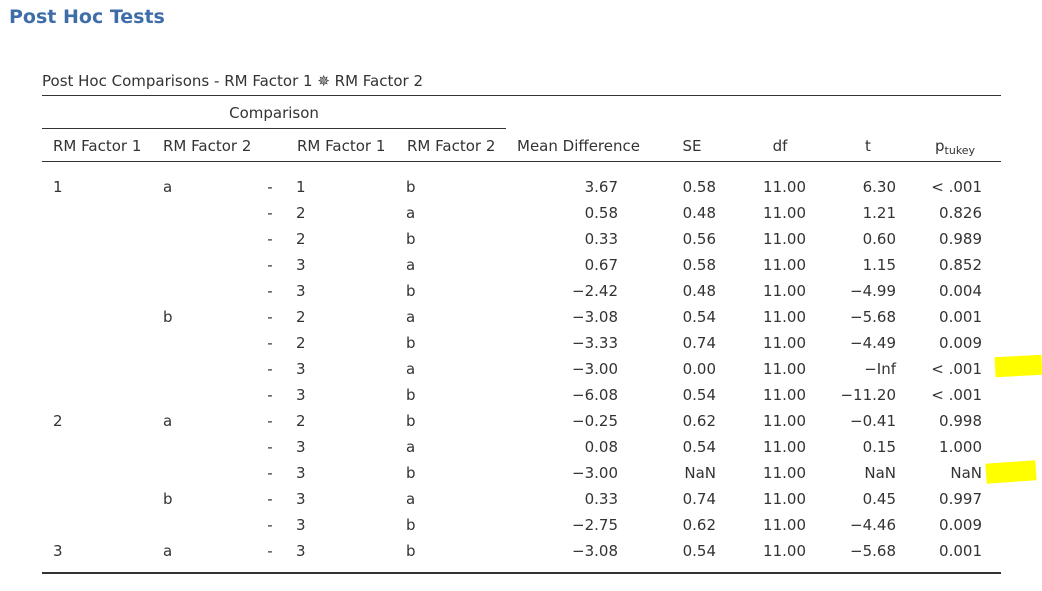 Image resolution: width=1042 pixels, height=591 pixels. I want to click on highlight-mark, so click(1018, 366).